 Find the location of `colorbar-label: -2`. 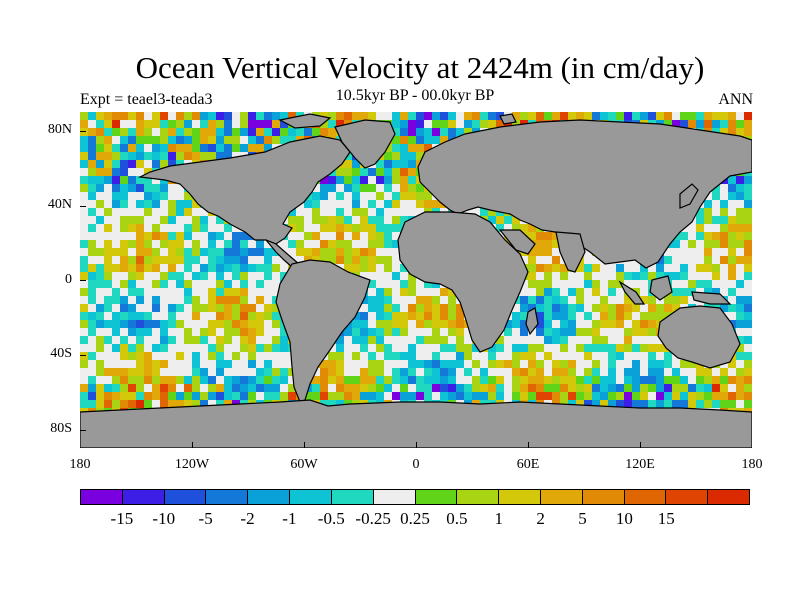

colorbar-label: -2 is located at coordinates (247, 518).